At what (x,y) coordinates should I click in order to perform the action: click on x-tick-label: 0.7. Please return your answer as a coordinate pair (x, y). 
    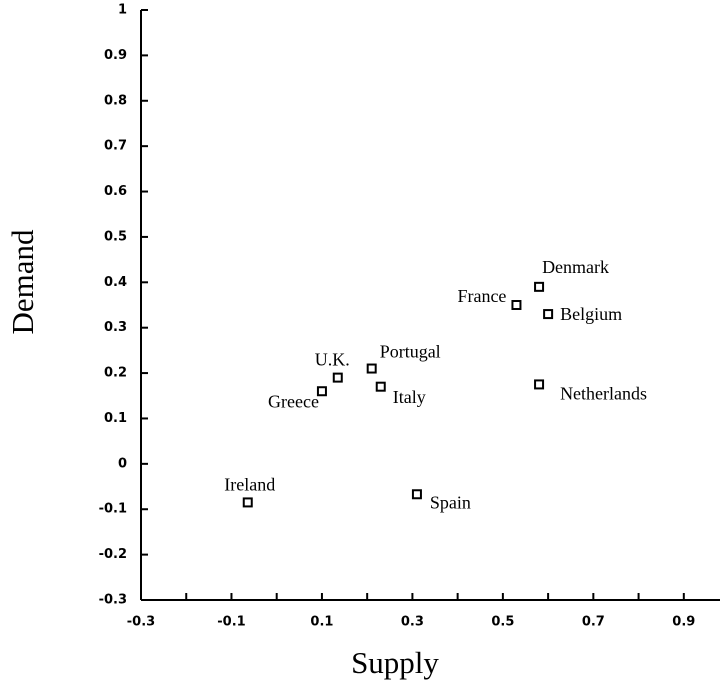
    Looking at the image, I should click on (593, 622).